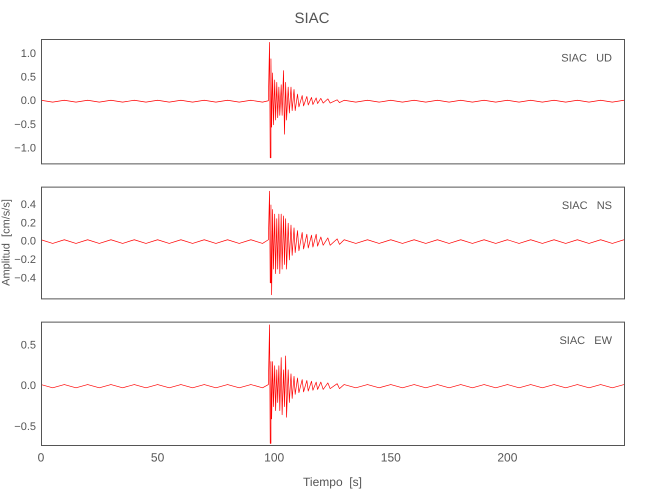 Image resolution: width=650 pixels, height=500 pixels. I want to click on y-tick-label: 0.2, so click(28, 223).